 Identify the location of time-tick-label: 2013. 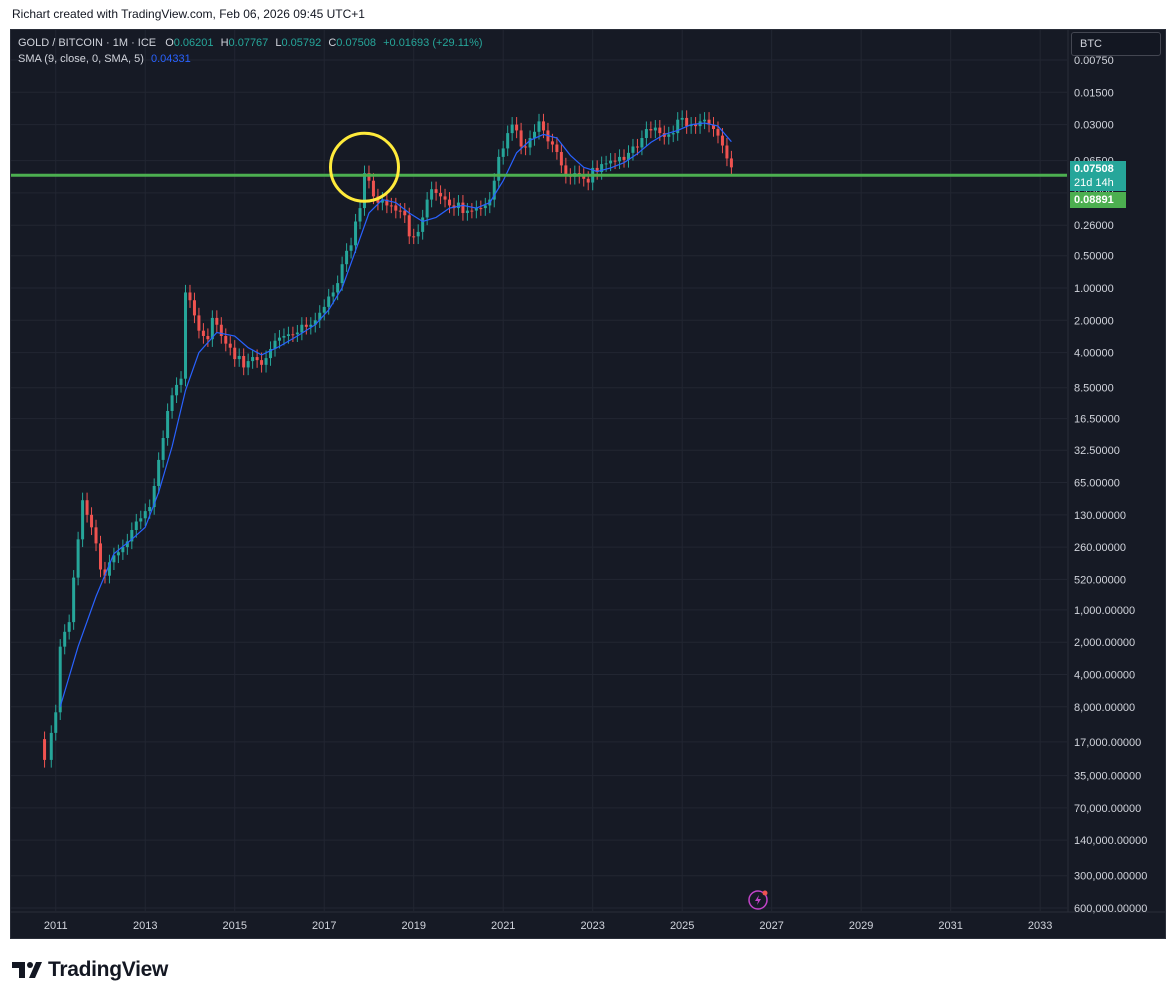
(145, 926).